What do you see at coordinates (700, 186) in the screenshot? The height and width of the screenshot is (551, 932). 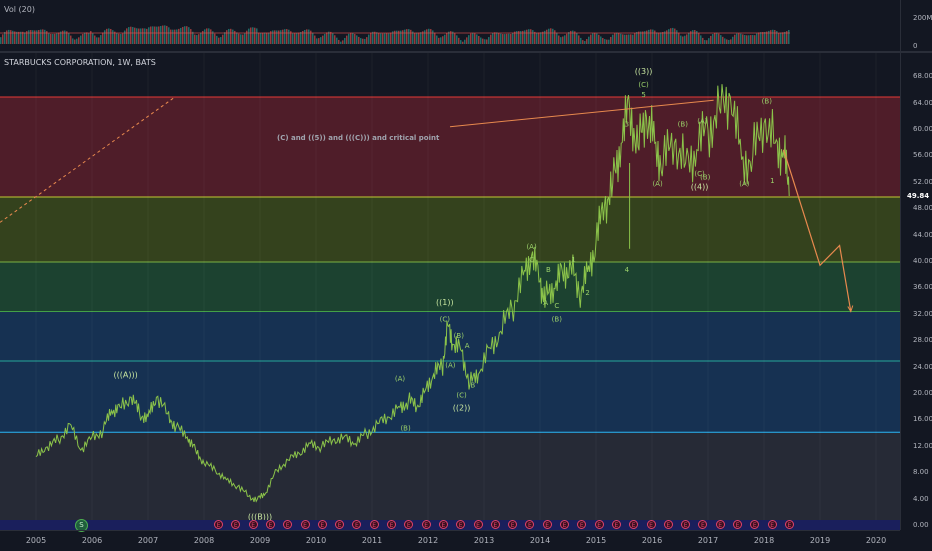 I see `wave-label: ((4))` at bounding box center [700, 186].